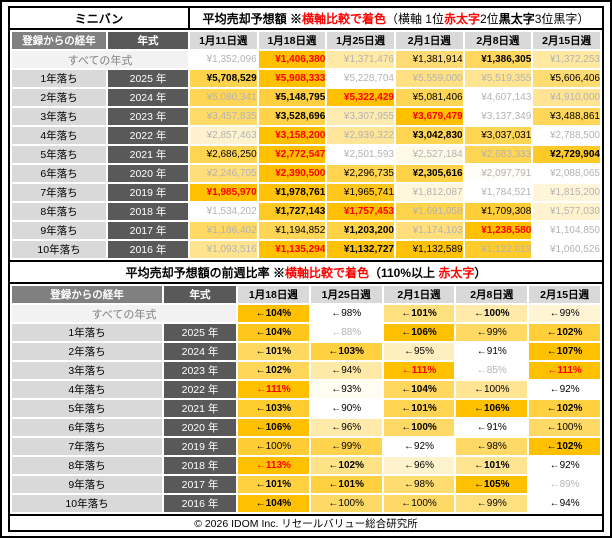  Describe the element at coordinates (498, 78) in the screenshot. I see `price-cell: ¥5,519,355` at that location.